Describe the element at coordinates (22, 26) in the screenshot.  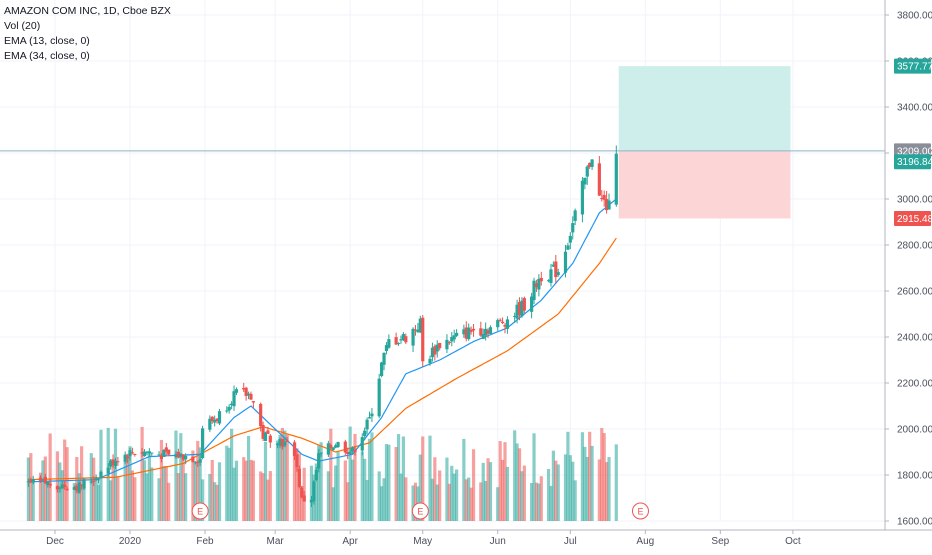
I see `vol-indicator-label: Vol (20)` at that location.